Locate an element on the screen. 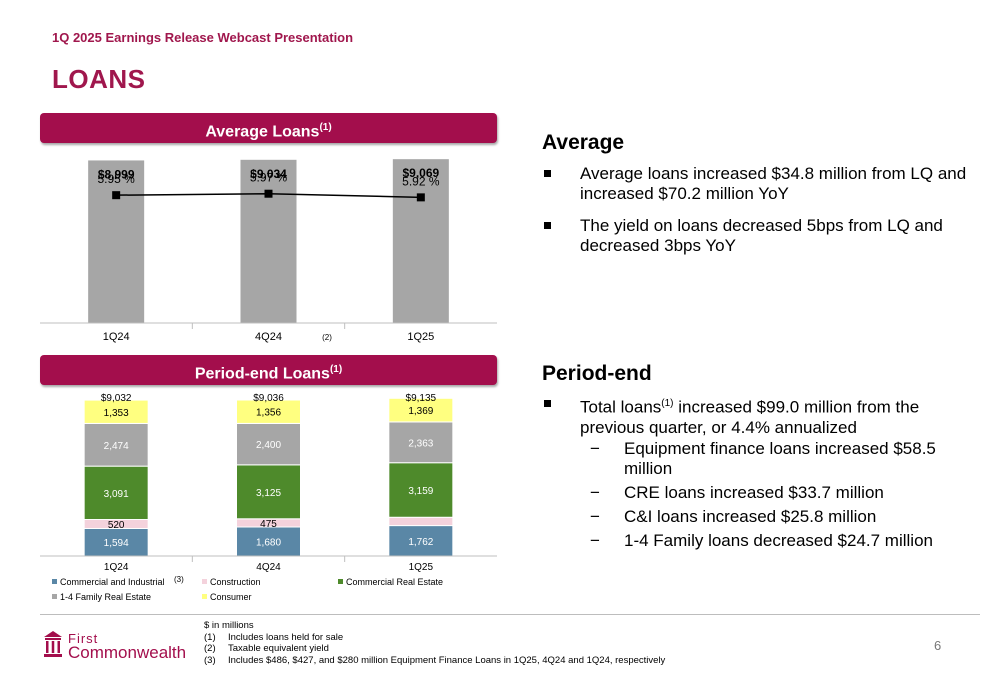  segment-data-label: 3,159 is located at coordinates (420, 491).